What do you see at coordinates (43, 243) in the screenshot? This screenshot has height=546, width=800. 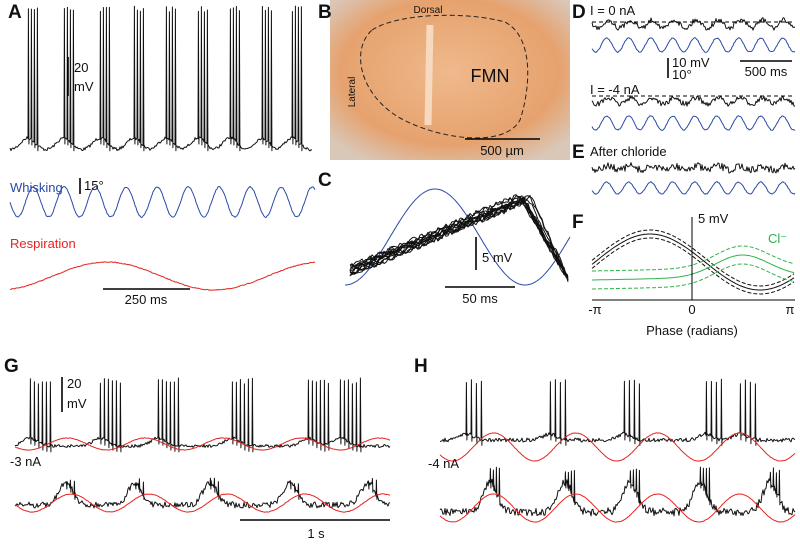 I see `trace-label: Respiration` at bounding box center [43, 243].